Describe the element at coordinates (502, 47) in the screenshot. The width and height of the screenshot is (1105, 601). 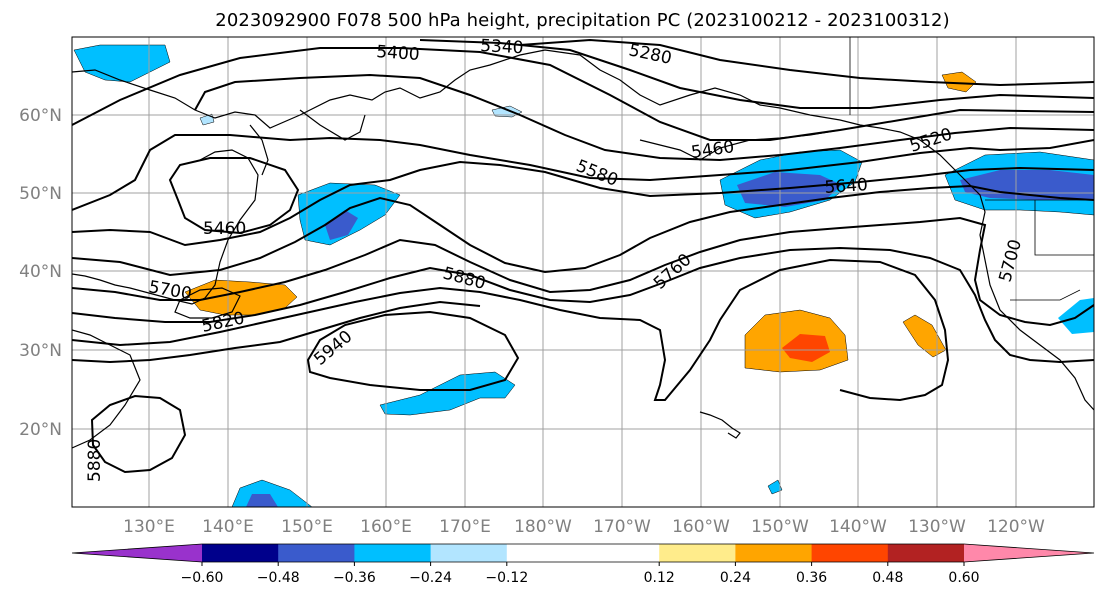
I see `contour-label: 5340` at that location.